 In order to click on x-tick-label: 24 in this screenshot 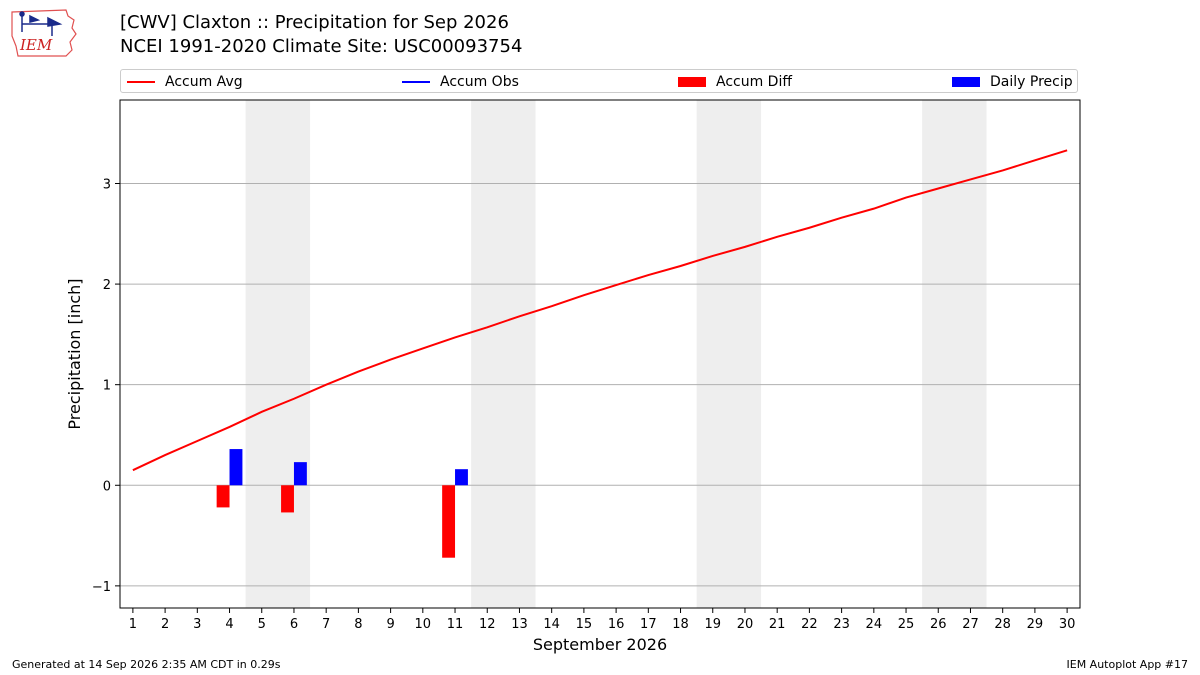, I will do `click(874, 624)`.